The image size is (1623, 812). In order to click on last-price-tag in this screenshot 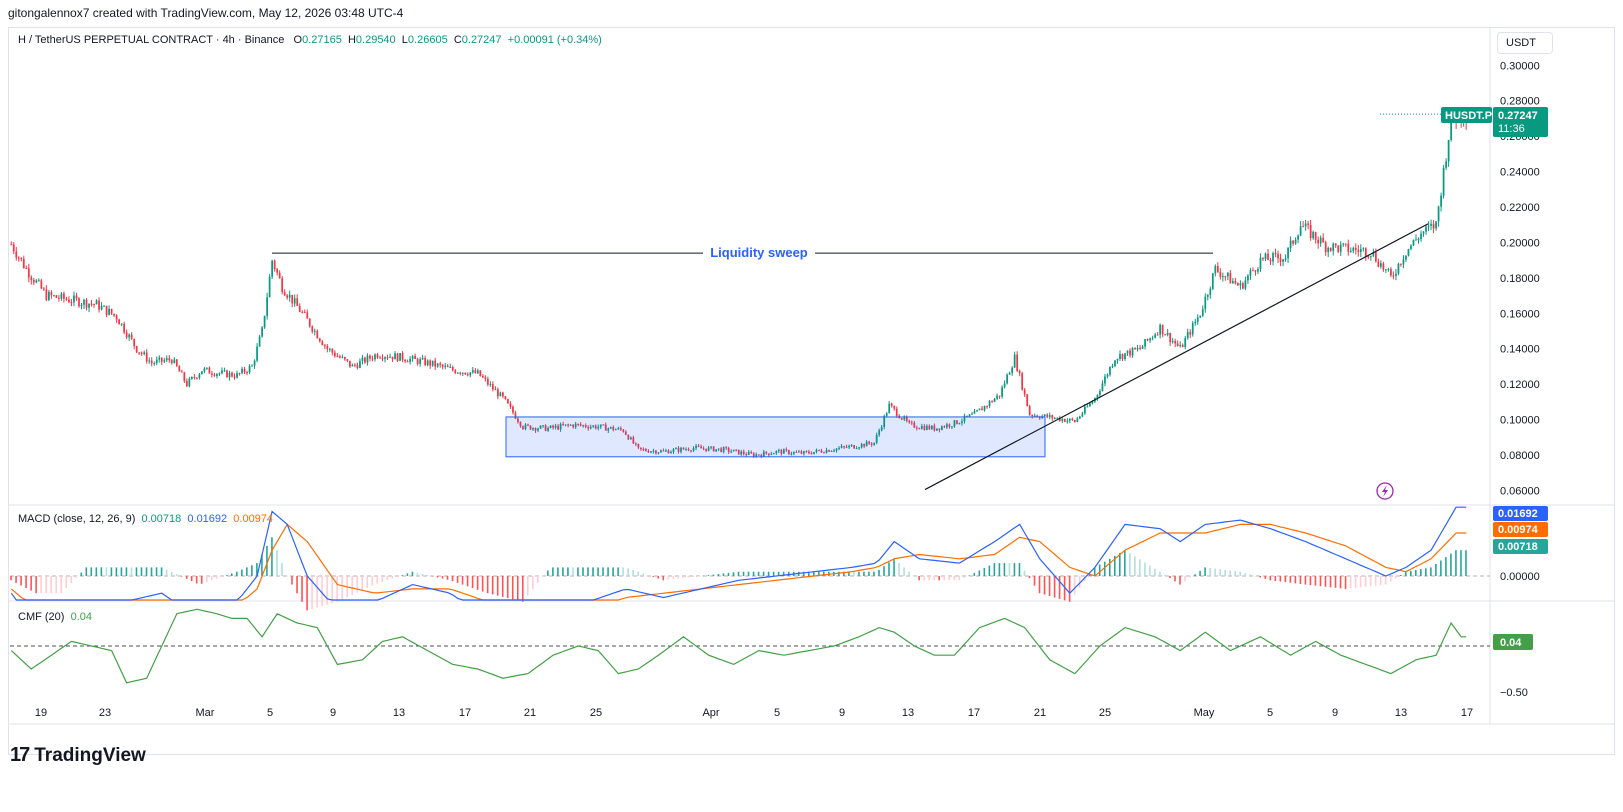, I will do `click(1520, 122)`.